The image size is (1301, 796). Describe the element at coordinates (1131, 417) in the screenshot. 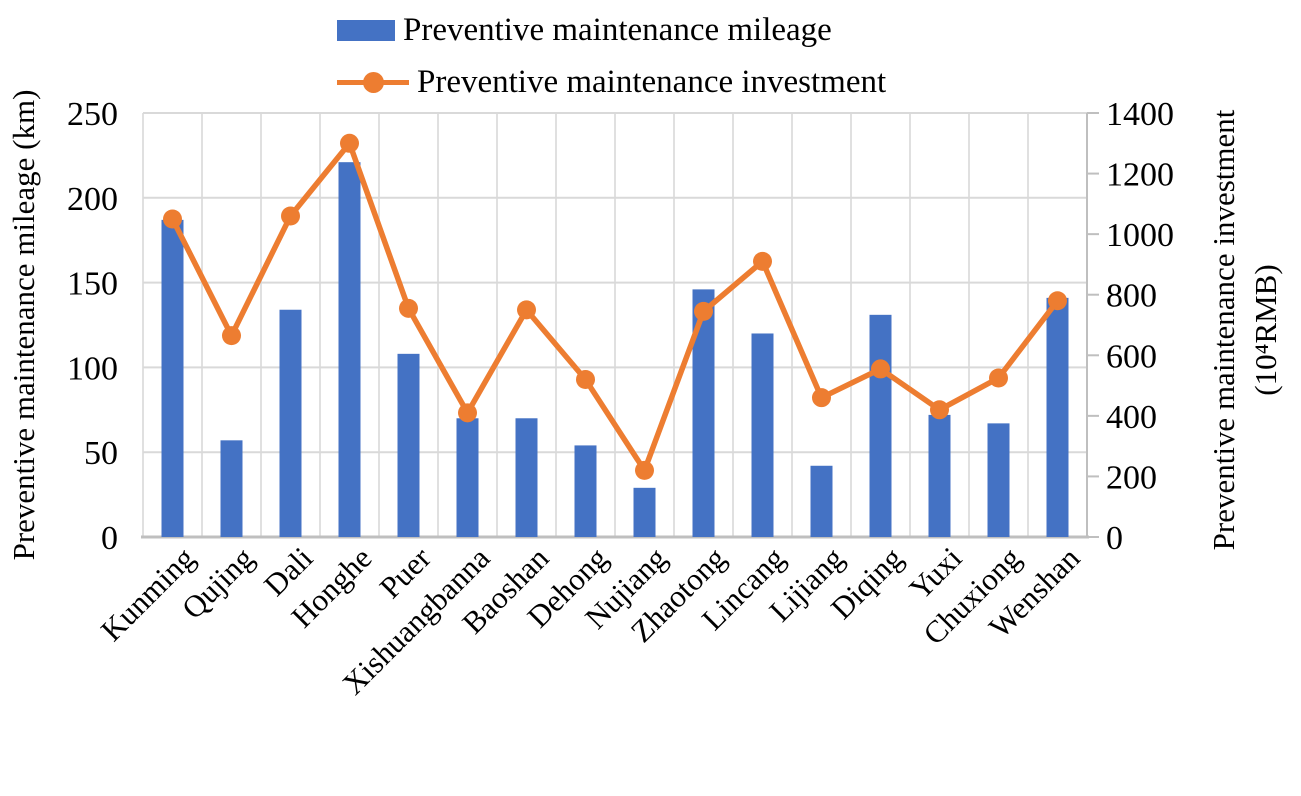

I see `ytick-label-right: 400` at that location.